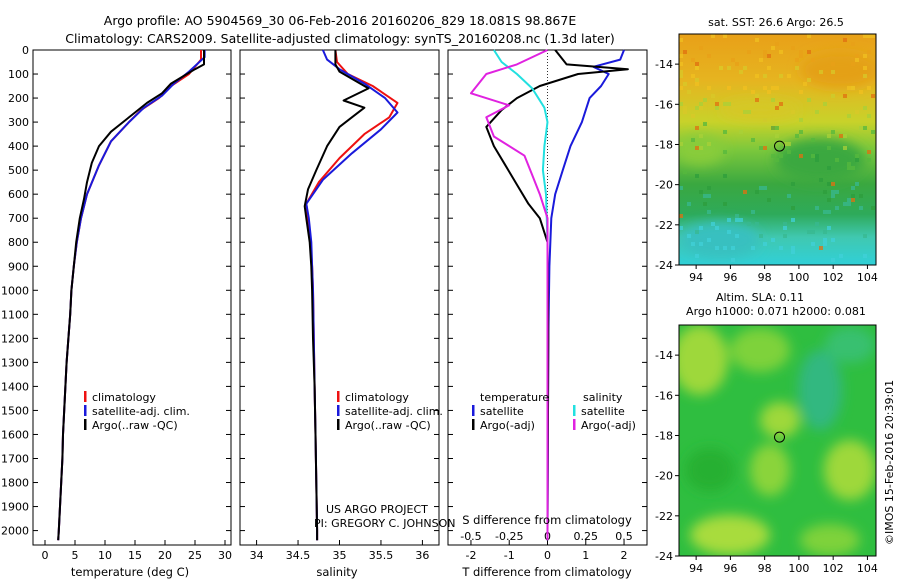 Image resolution: width=900 pixels, height=580 pixels. What do you see at coordinates (664, 265) in the screenshot?
I see `y-tick-label: -24` at bounding box center [664, 265].